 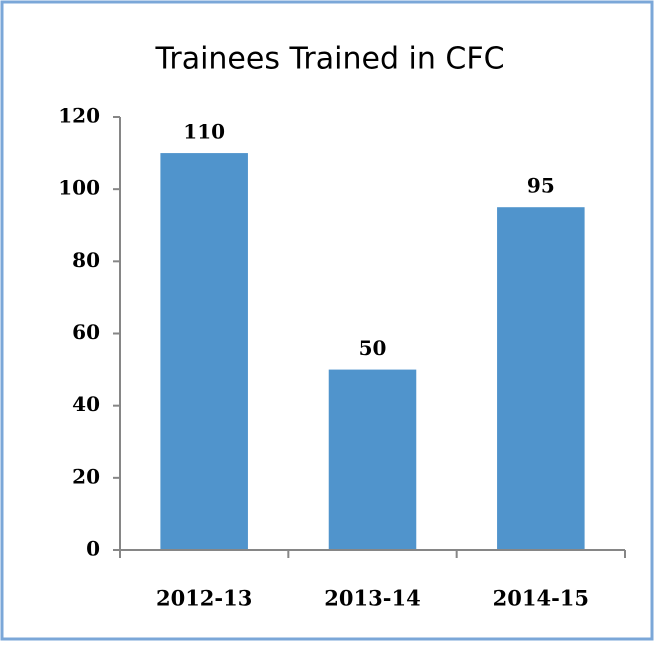 I want to click on data-label: 50, so click(x=373, y=348).